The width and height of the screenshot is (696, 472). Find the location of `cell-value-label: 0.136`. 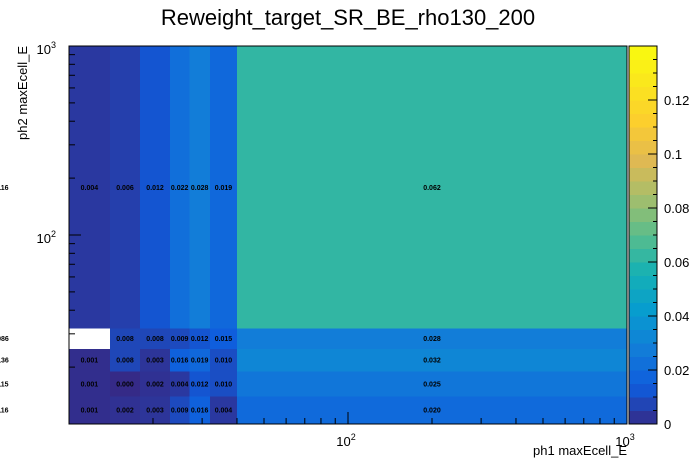

cell-value-label: 0.136 is located at coordinates (4, 361).